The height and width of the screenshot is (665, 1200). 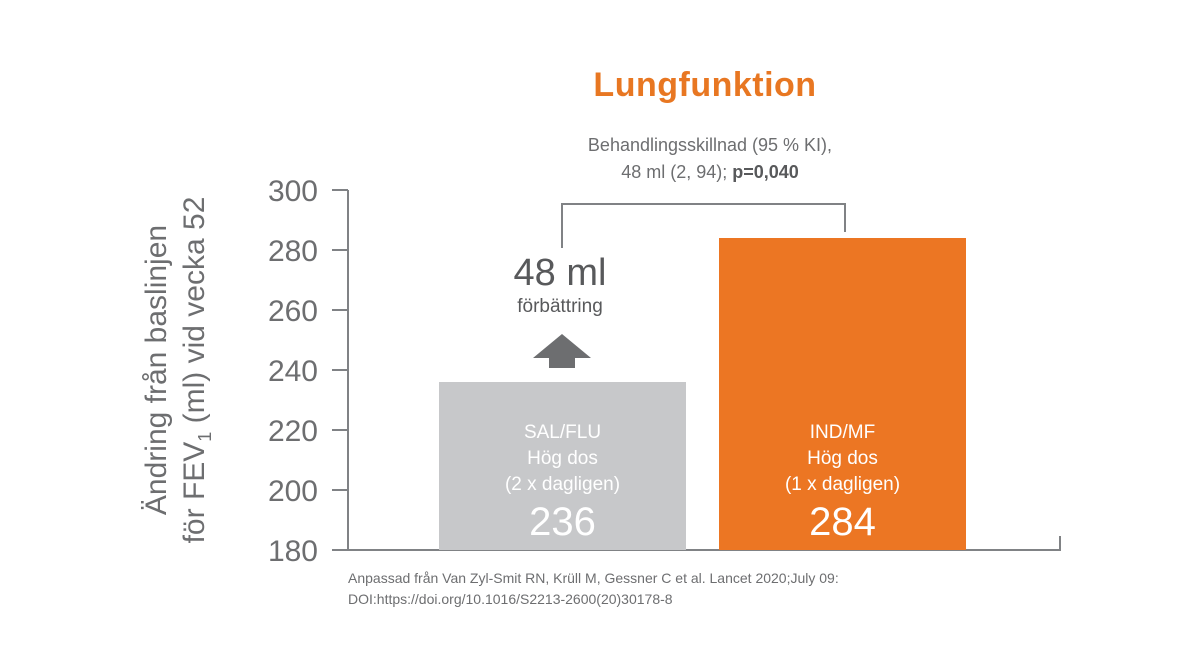 What do you see at coordinates (562, 484) in the screenshot?
I see `bar-frequency: (2 x dagligen)` at bounding box center [562, 484].